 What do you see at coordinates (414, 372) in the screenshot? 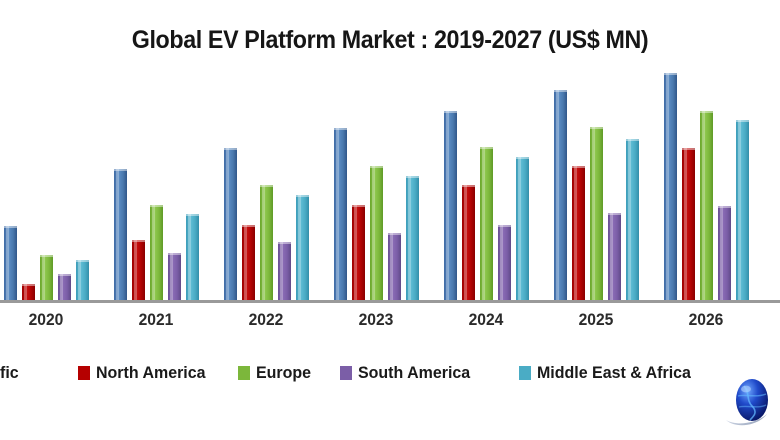
I see `legend-label-south-america: South America` at bounding box center [414, 372].